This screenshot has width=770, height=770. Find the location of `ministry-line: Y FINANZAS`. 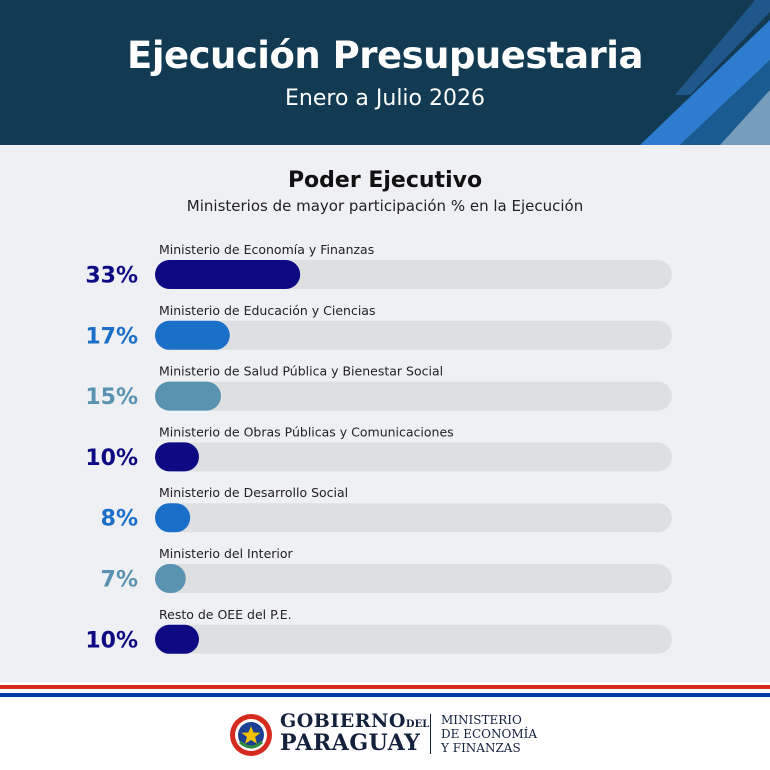

ministry-line: Y FINANZAS is located at coordinates (481, 748).